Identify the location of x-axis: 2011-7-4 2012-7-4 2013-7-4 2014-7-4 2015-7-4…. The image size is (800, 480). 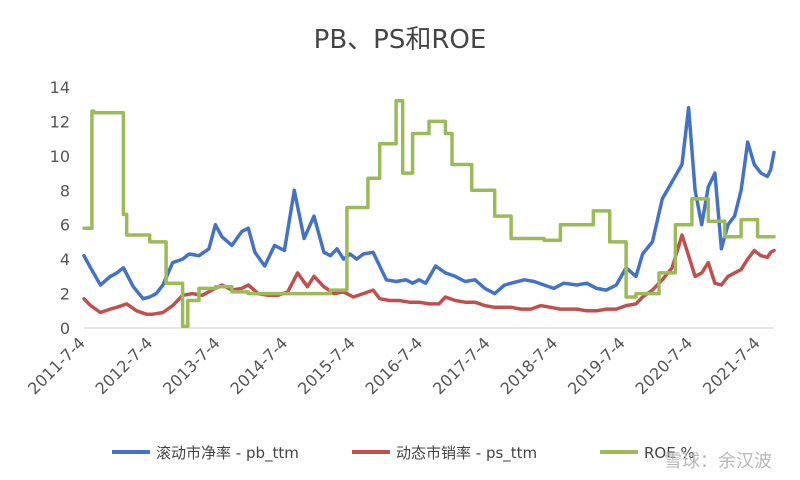
(394, 365).